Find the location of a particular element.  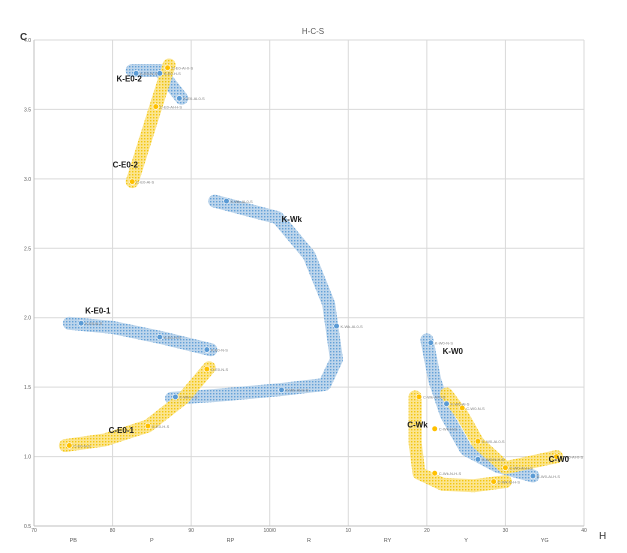

x-tick-label-0: 70 is located at coordinates (34, 531).